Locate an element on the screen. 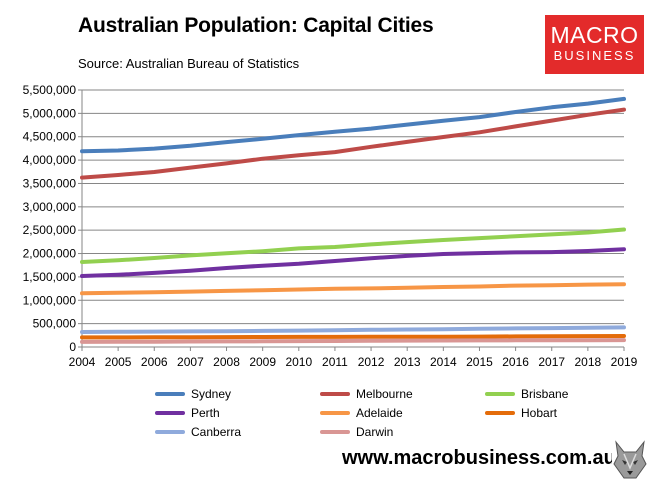 This screenshot has height=490, width=660. legend-label: Brisbane is located at coordinates (545, 393).